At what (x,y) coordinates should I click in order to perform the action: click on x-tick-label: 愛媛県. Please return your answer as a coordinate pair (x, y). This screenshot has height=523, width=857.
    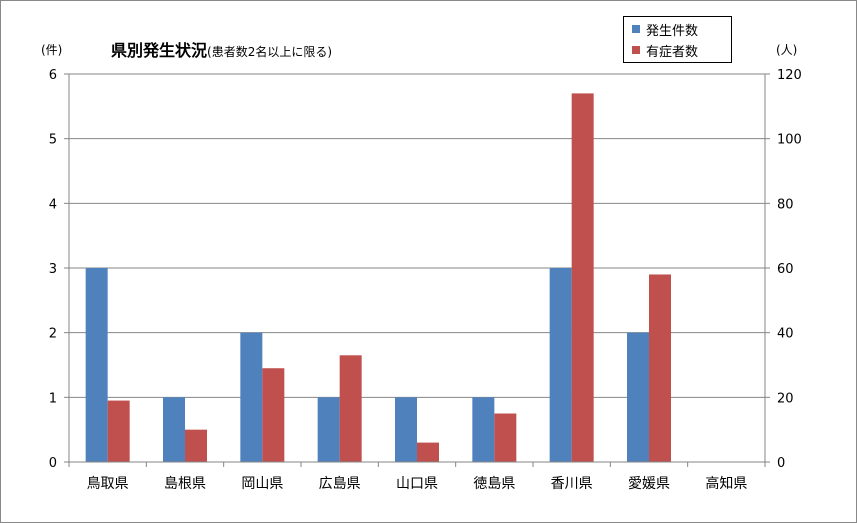
    Looking at the image, I should click on (649, 484).